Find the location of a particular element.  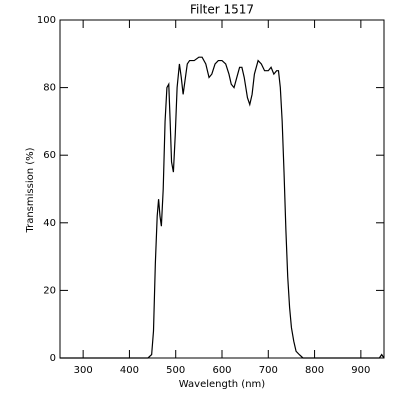

x-tick-label: 400 is located at coordinates (129, 370).